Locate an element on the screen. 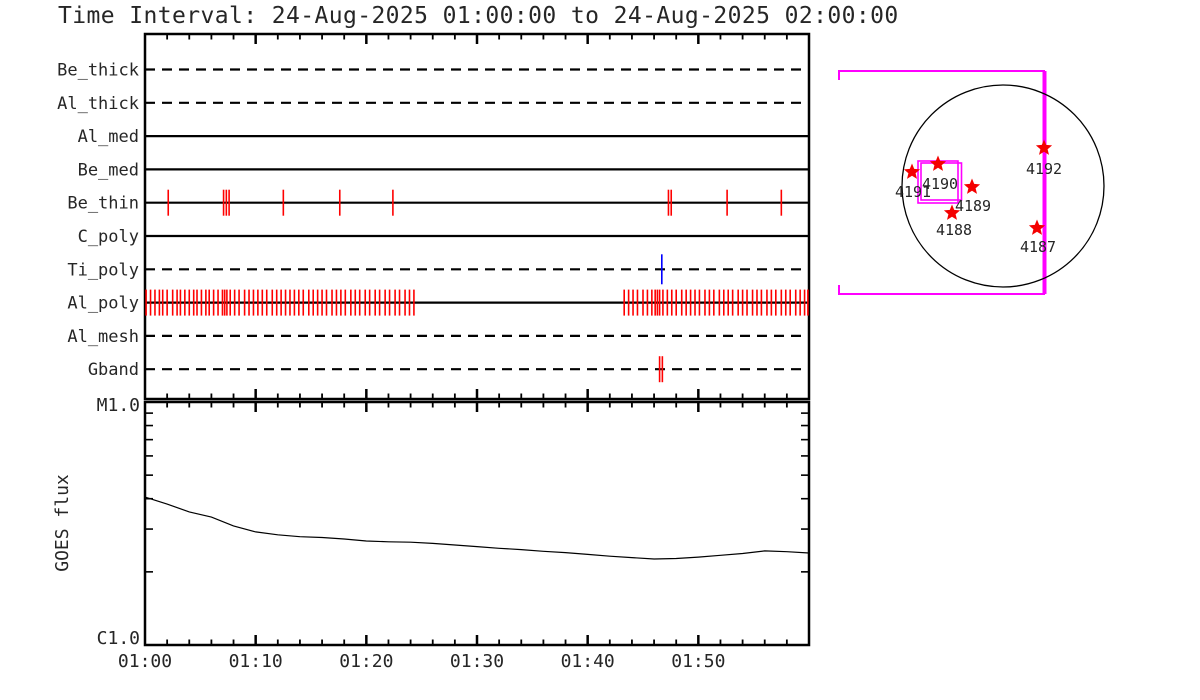 The width and height of the screenshot is (1200, 700). active-region-label-4189: 4189 is located at coordinates (973, 206).